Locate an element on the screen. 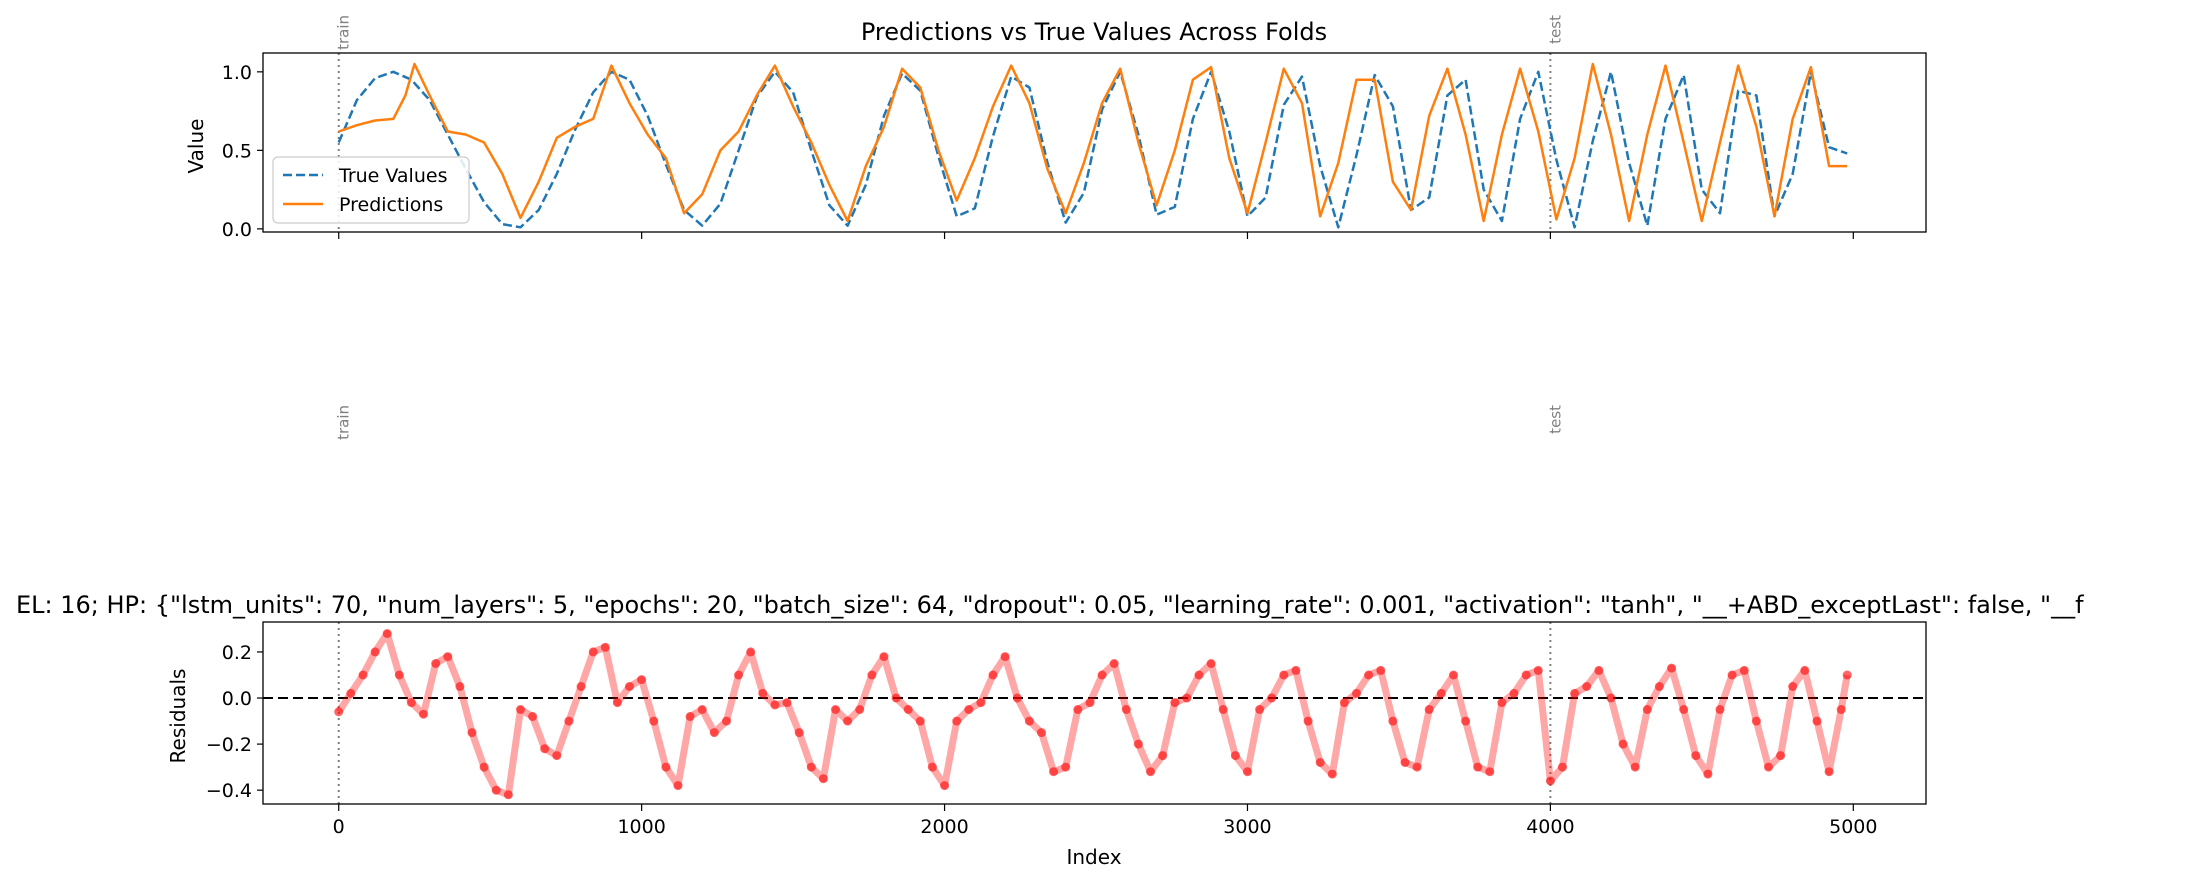  top-plot-y-ticks: 0.0 0.5 1.0 is located at coordinates (242, 151).